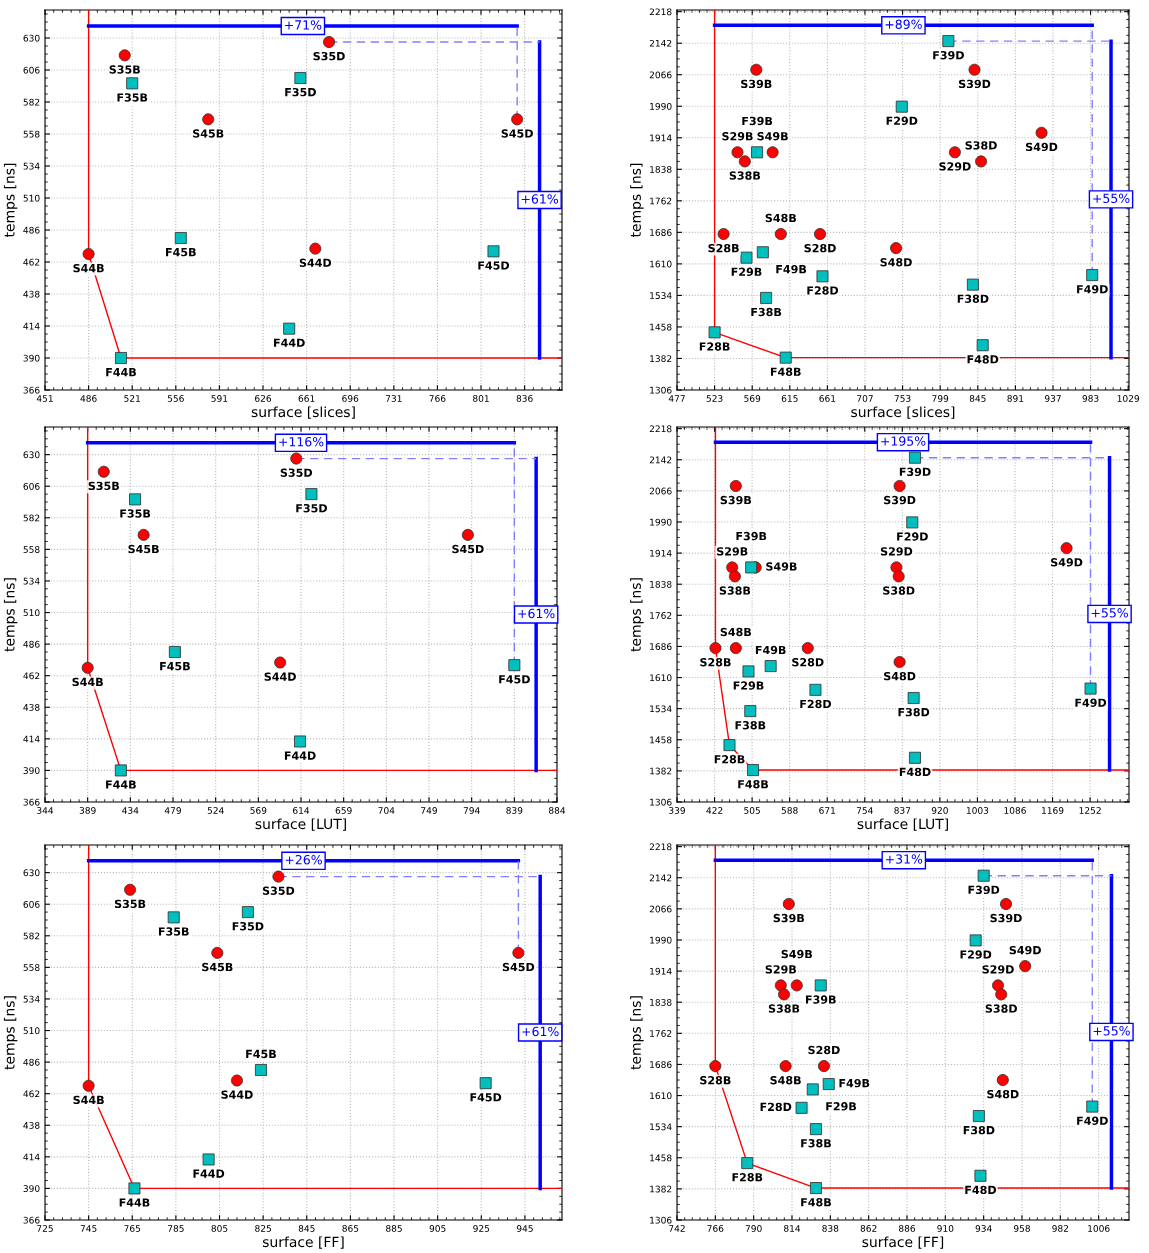 The height and width of the screenshot is (1253, 1149). What do you see at coordinates (10, 200) in the screenshot?
I see `y-axis-title: temps [ns]` at bounding box center [10, 200].